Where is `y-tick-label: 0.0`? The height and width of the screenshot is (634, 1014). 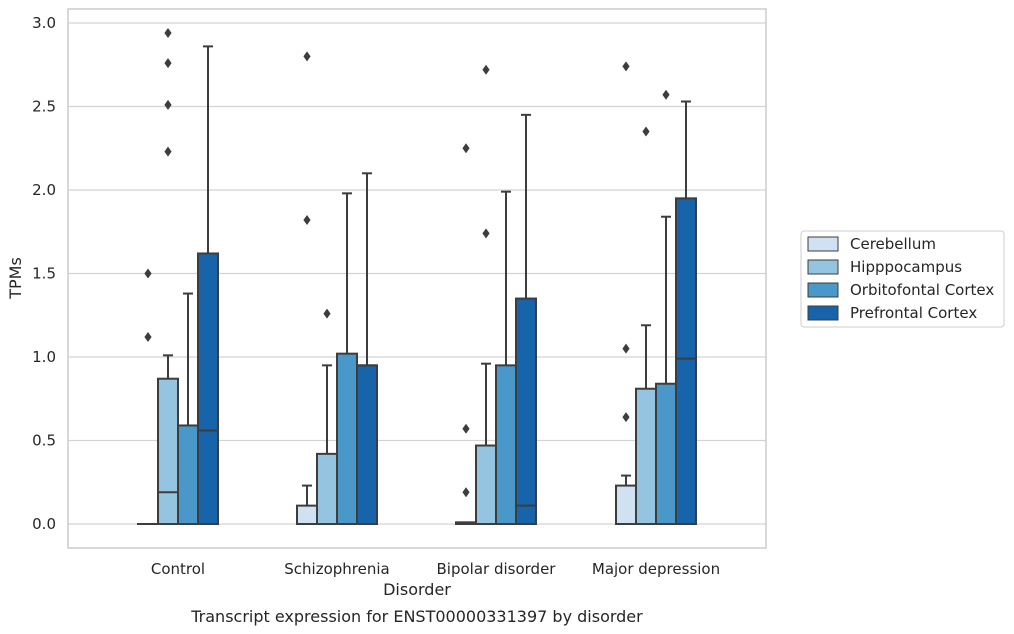 y-tick-label: 0.0 is located at coordinates (44, 524).